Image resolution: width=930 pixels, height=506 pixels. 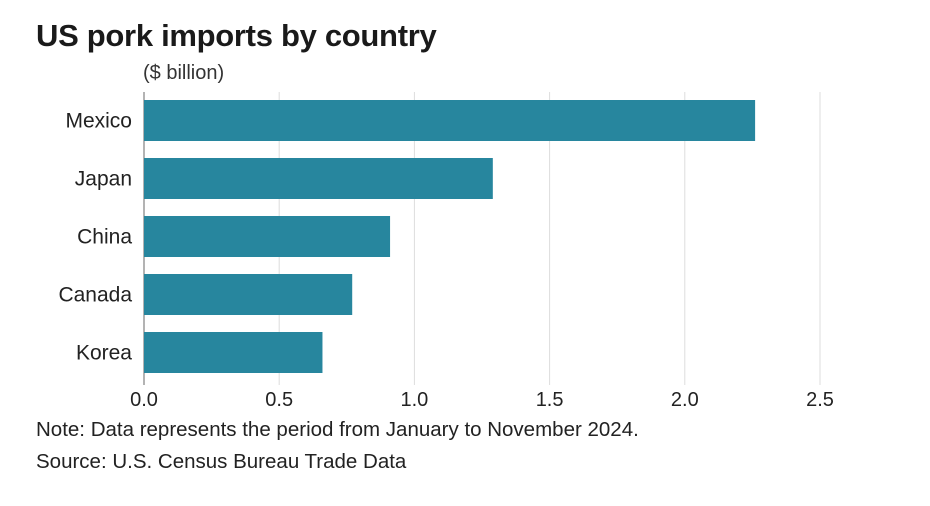 What do you see at coordinates (221, 461) in the screenshot?
I see `source-text: Source: U.S. Census Bureau Trade Data` at bounding box center [221, 461].